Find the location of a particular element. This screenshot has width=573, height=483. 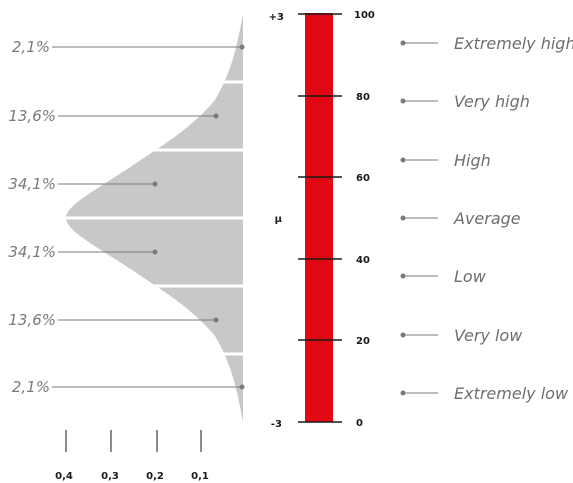

sigma-label-mean: μ is located at coordinates (279, 219).